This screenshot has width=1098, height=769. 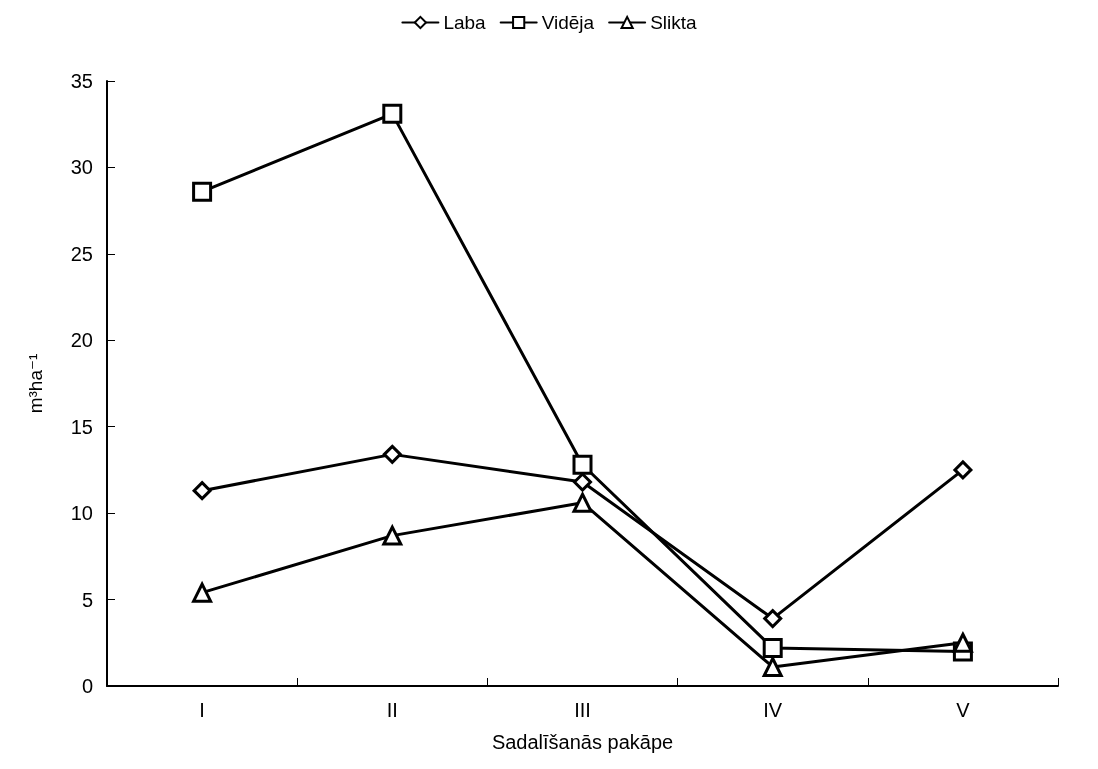 What do you see at coordinates (582, 710) in the screenshot?
I see `x-tick-label: III` at bounding box center [582, 710].